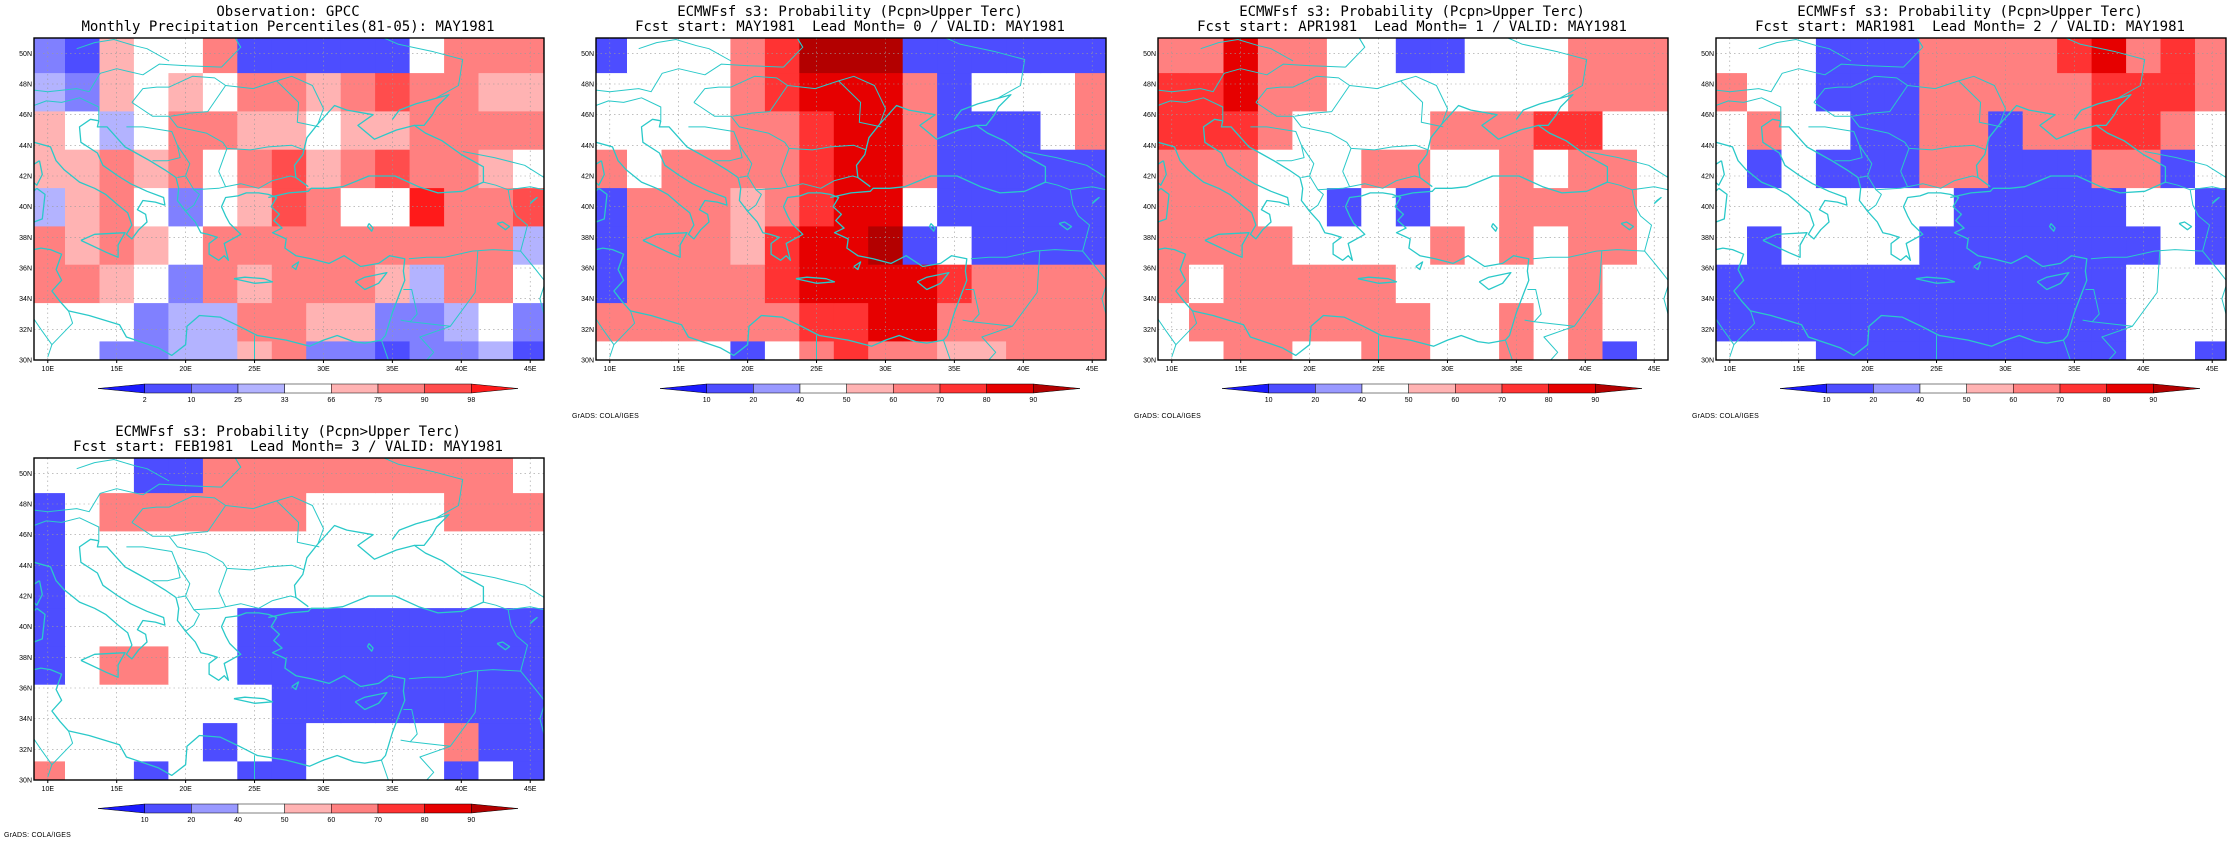 This screenshot has width=2240, height=851. I want to click on grid-cells, so click(851, 199).